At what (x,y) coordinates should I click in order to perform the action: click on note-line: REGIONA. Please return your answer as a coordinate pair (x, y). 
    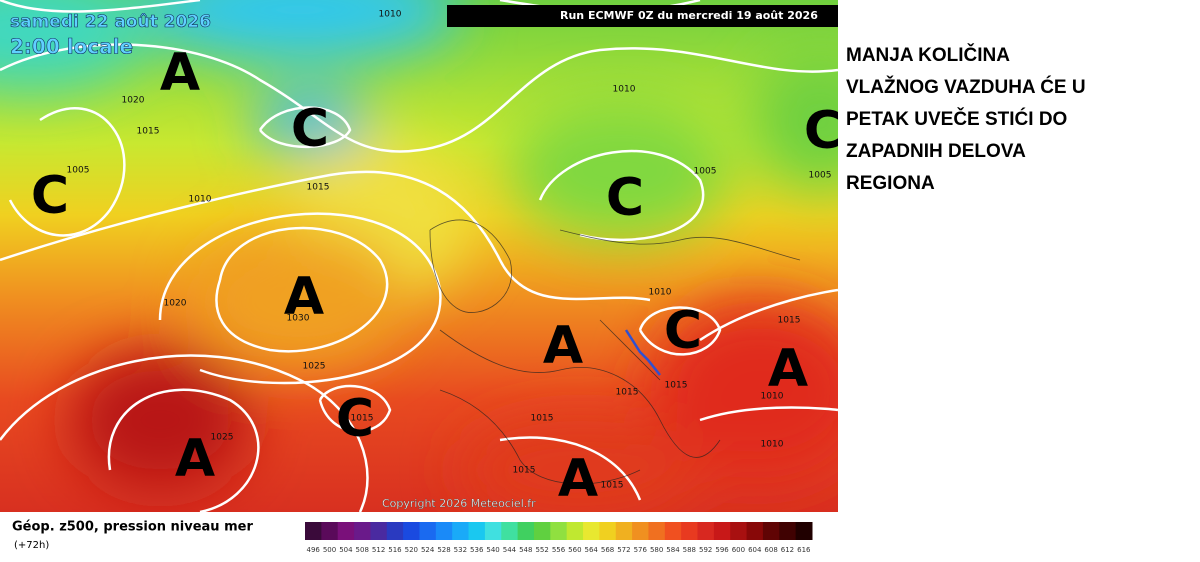
    Looking at the image, I should click on (890, 183).